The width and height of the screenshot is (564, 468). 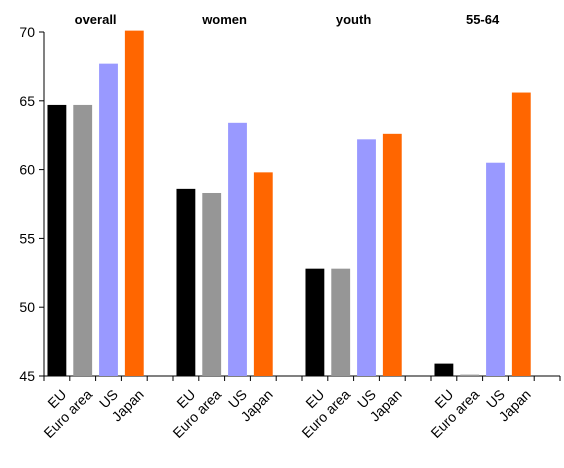 I want to click on y-tick-label: 70, so click(x=27, y=32).